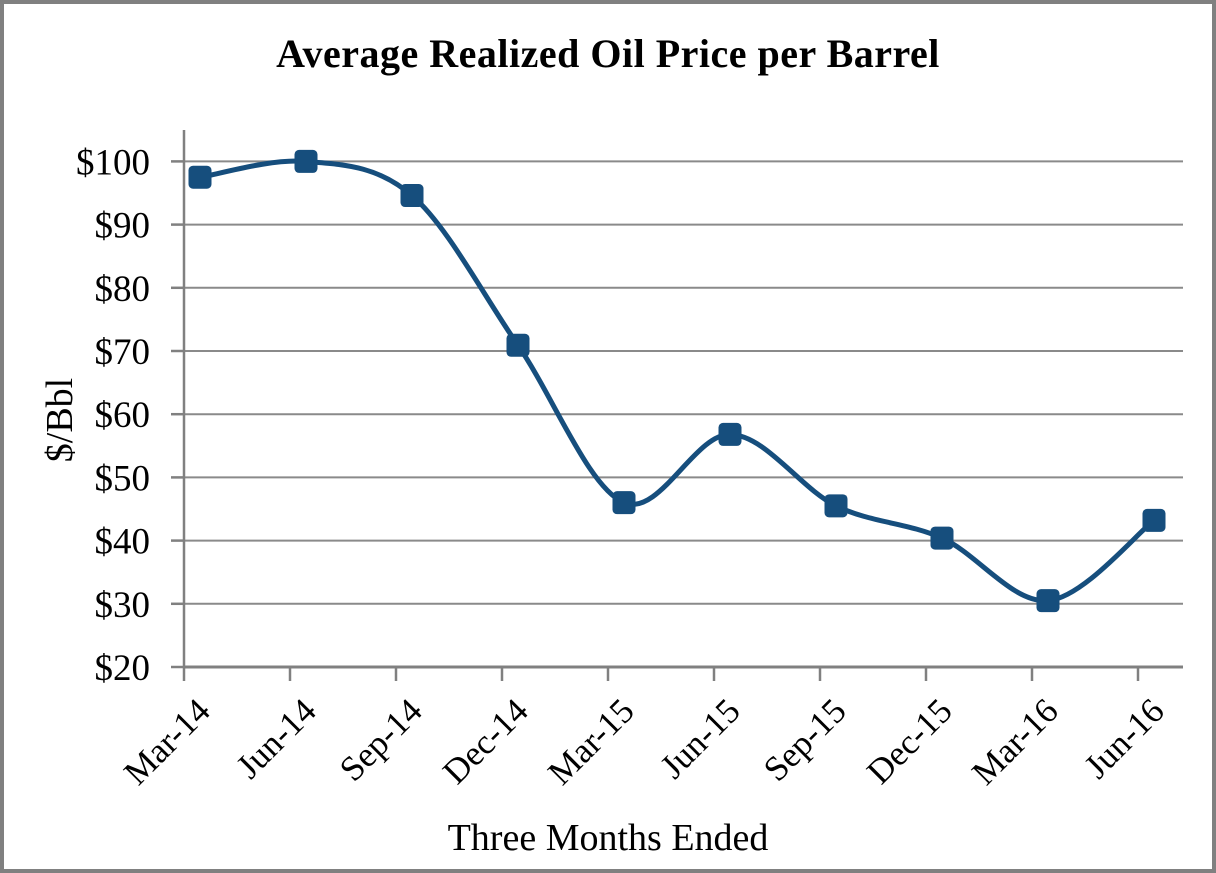 The height and width of the screenshot is (873, 1216). Describe the element at coordinates (608, 53) in the screenshot. I see `chart-title: Average Realized Oil Price per Barrel` at that location.